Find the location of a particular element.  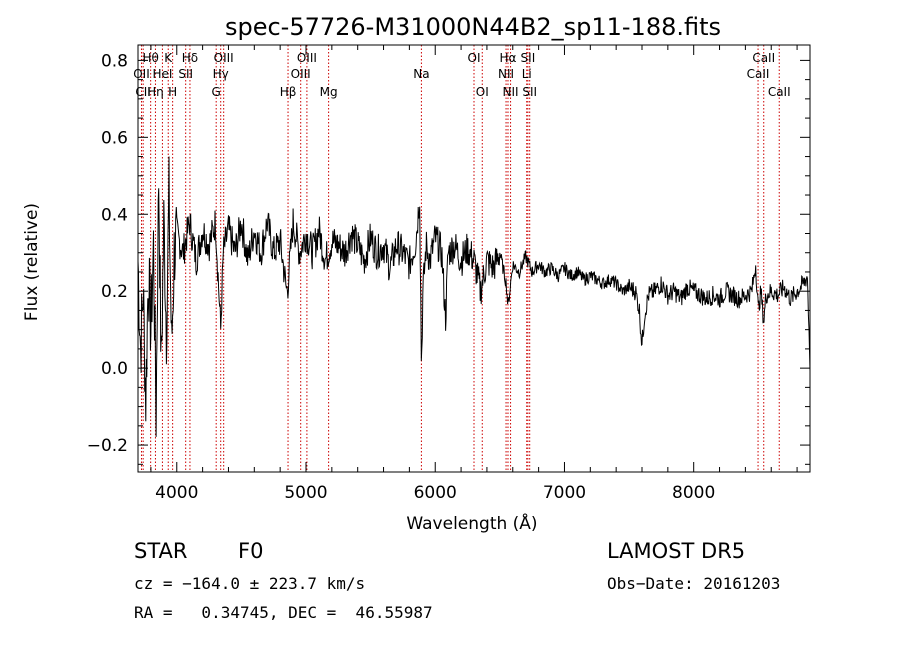

x-tick-label-2: 6000 is located at coordinates (435, 493).